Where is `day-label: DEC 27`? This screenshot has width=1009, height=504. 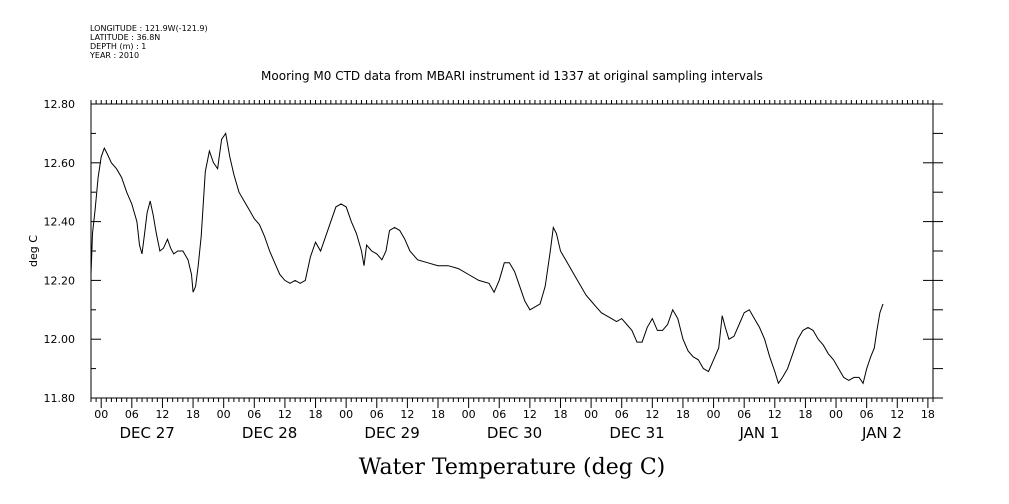
day-label: DEC 27 is located at coordinates (146, 433).